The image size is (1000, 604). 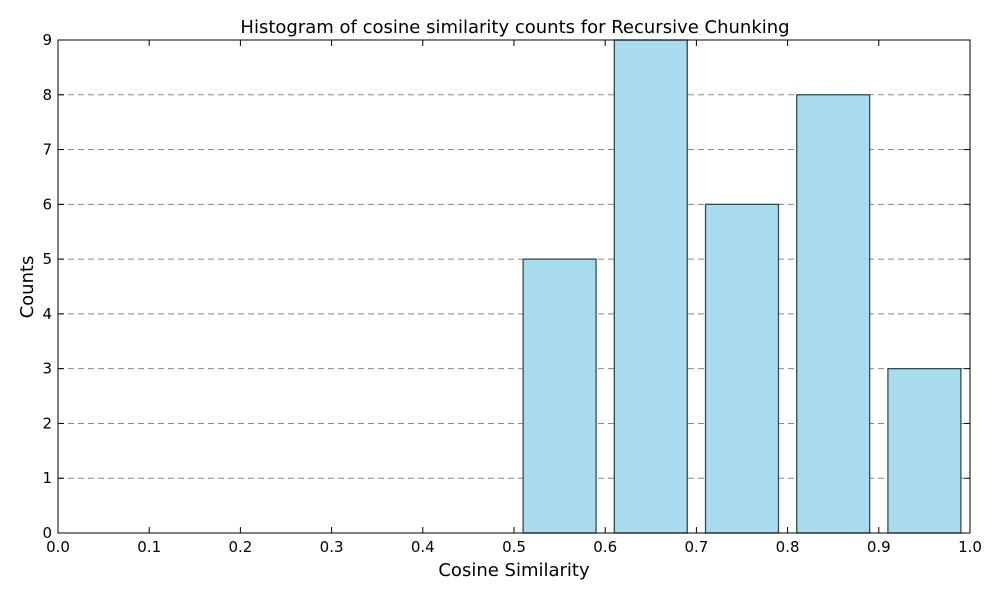 I want to click on x-tick-label: 0.0, so click(x=58, y=547).